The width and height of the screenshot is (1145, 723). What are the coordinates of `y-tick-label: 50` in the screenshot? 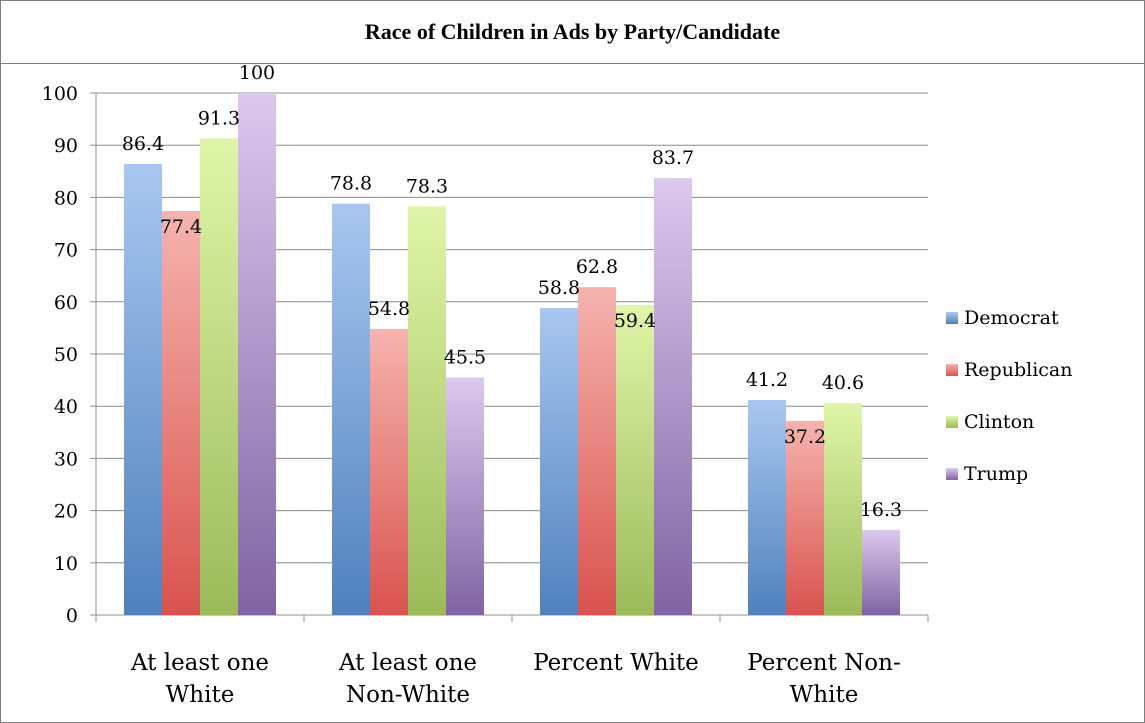 It's located at (66, 355).